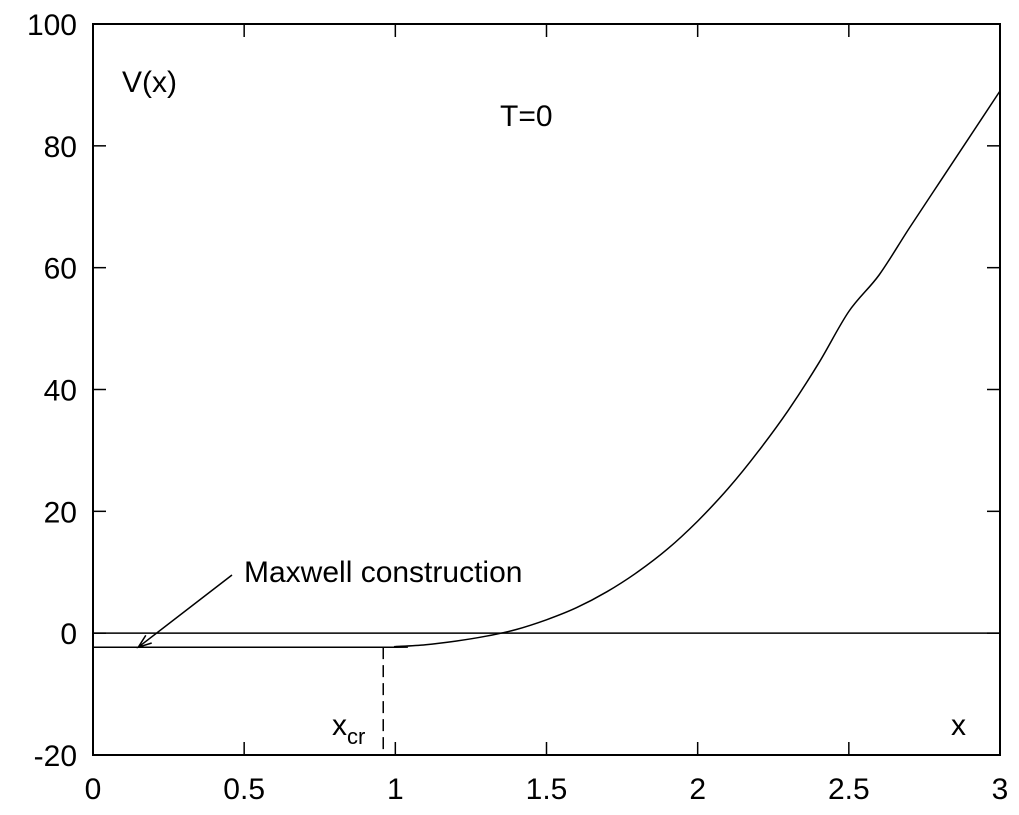  I want to click on maxwell-label: Maxwell construction, so click(383, 572).